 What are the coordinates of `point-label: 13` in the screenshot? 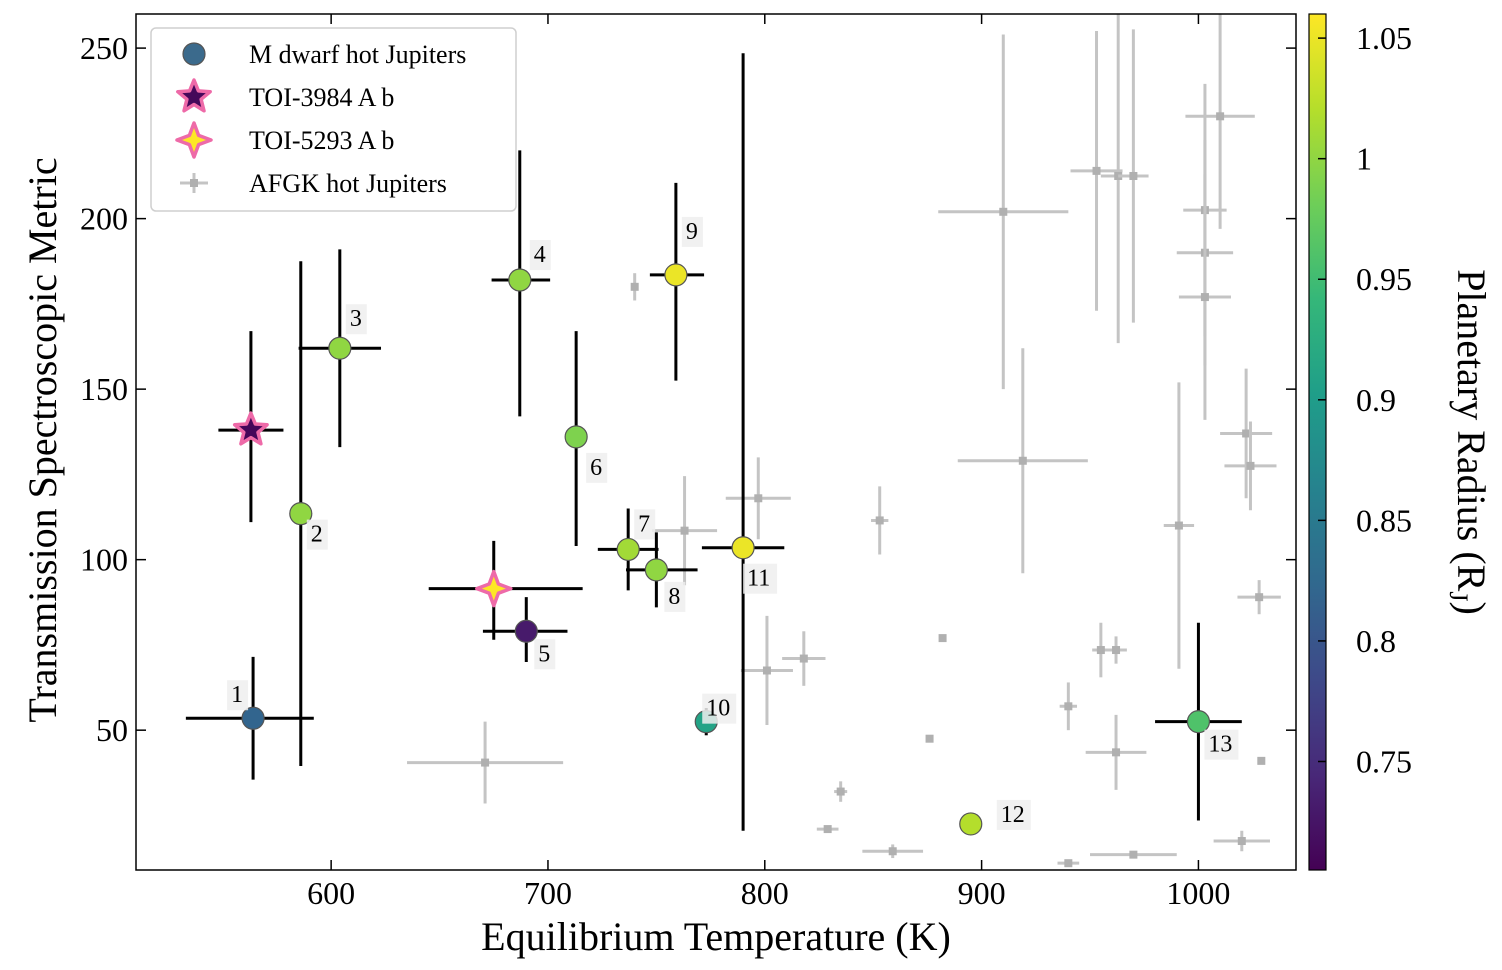 It's located at (1220, 745).